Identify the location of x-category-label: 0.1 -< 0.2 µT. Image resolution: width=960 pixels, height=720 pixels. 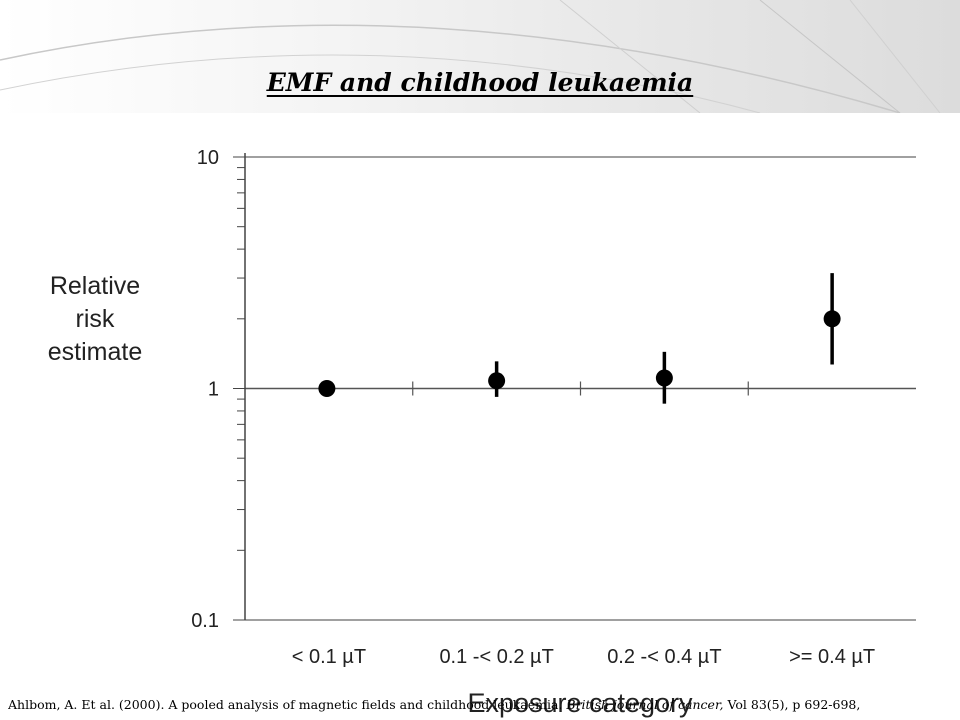
(496, 657).